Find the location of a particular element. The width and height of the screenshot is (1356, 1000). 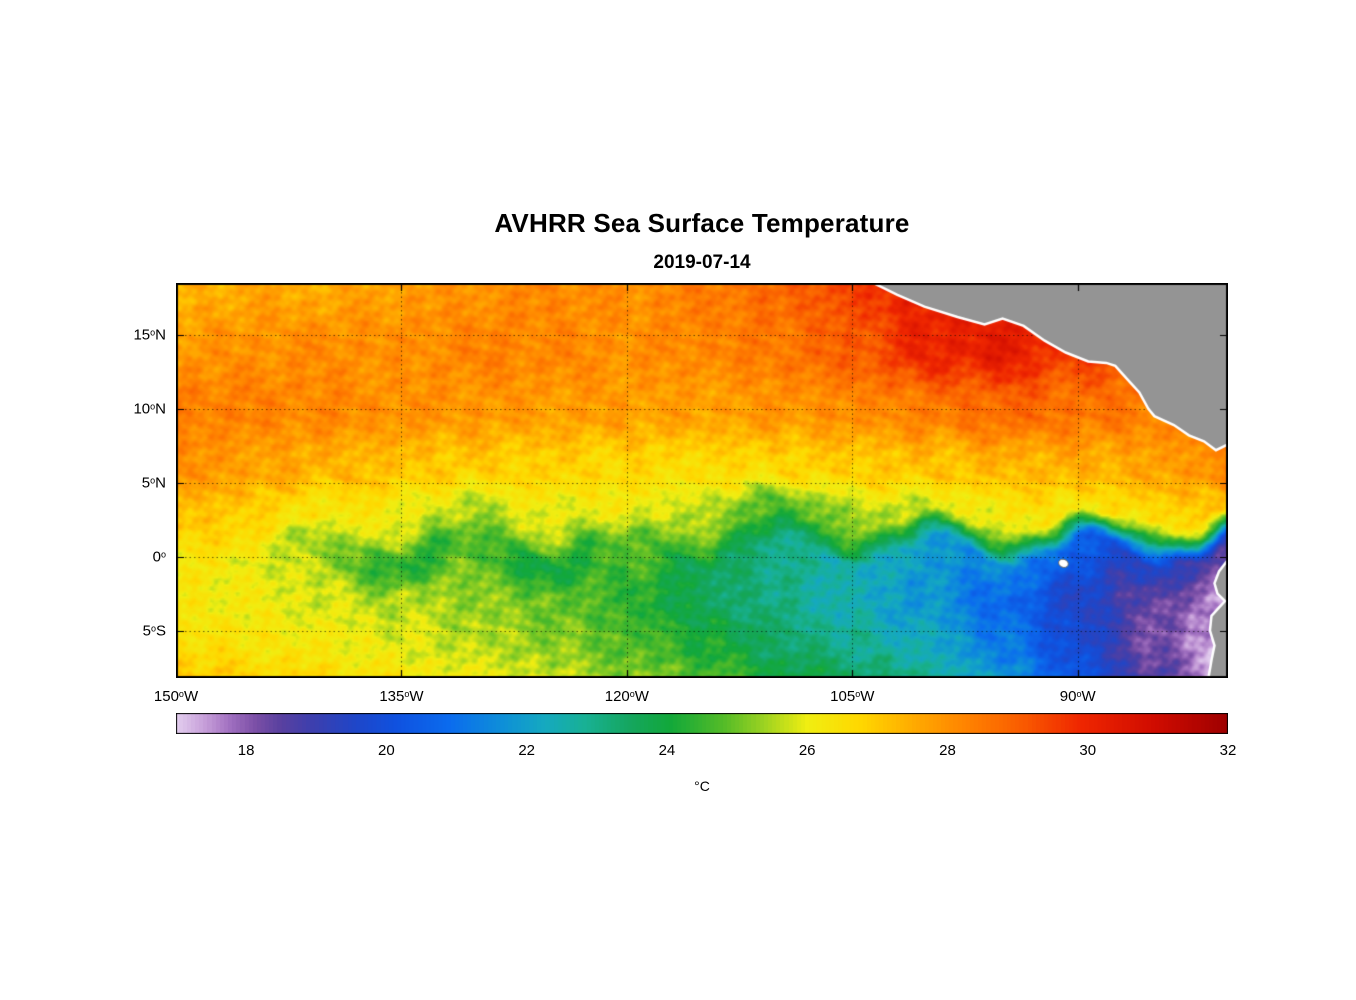

colorbar-tick-label: 22 is located at coordinates (526, 750).